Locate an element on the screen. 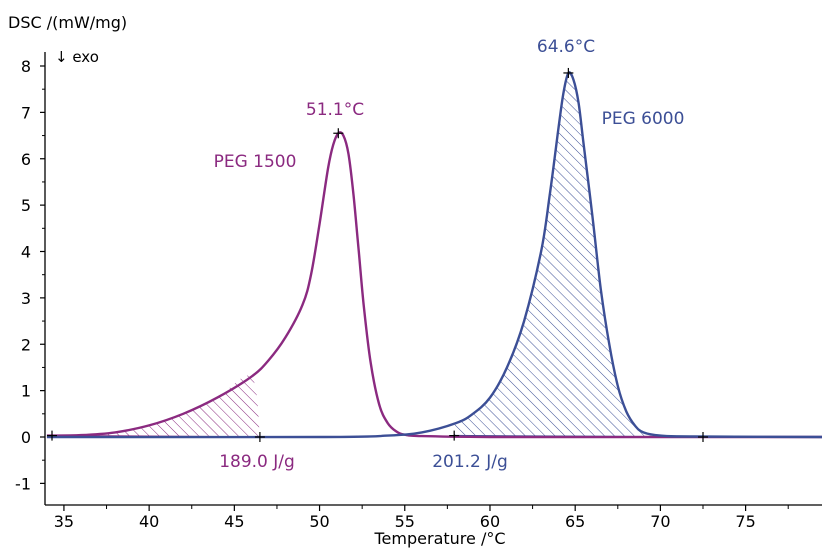 The height and width of the screenshot is (549, 822). y-tick-label: 6 is located at coordinates (26, 159).